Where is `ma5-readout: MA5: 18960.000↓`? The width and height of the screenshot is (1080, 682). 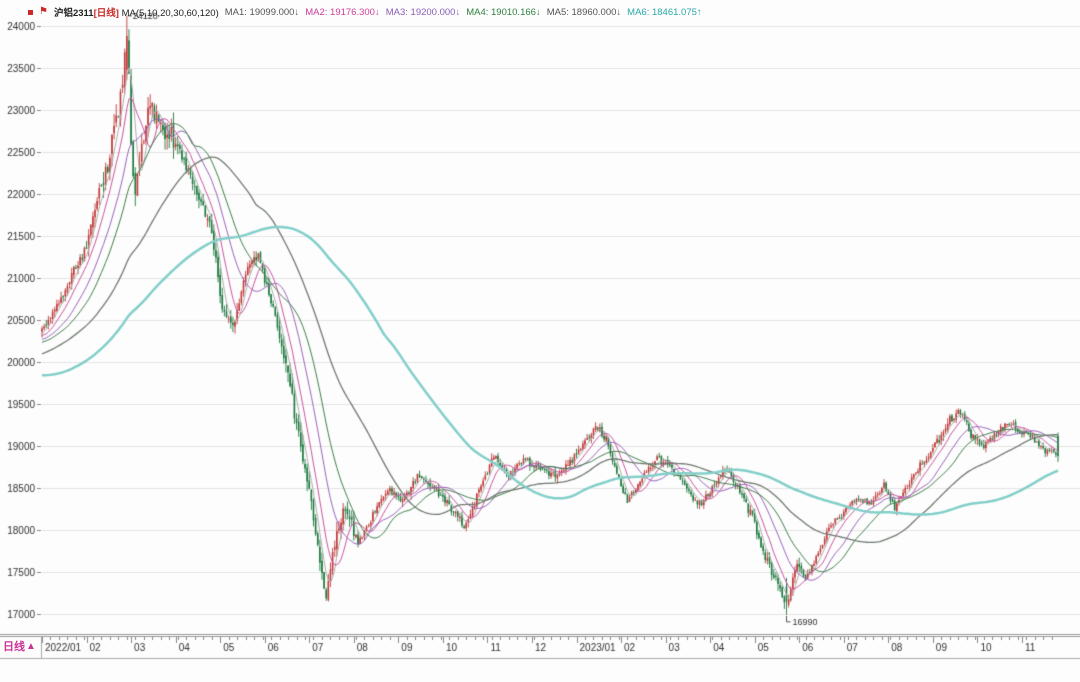 ma5-readout: MA5: 18960.000↓ is located at coordinates (584, 12).